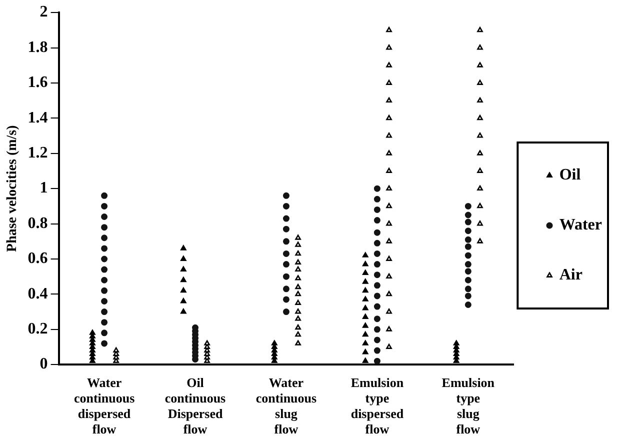  What do you see at coordinates (44, 364) in the screenshot?
I see `y-tick-label: 0` at bounding box center [44, 364].